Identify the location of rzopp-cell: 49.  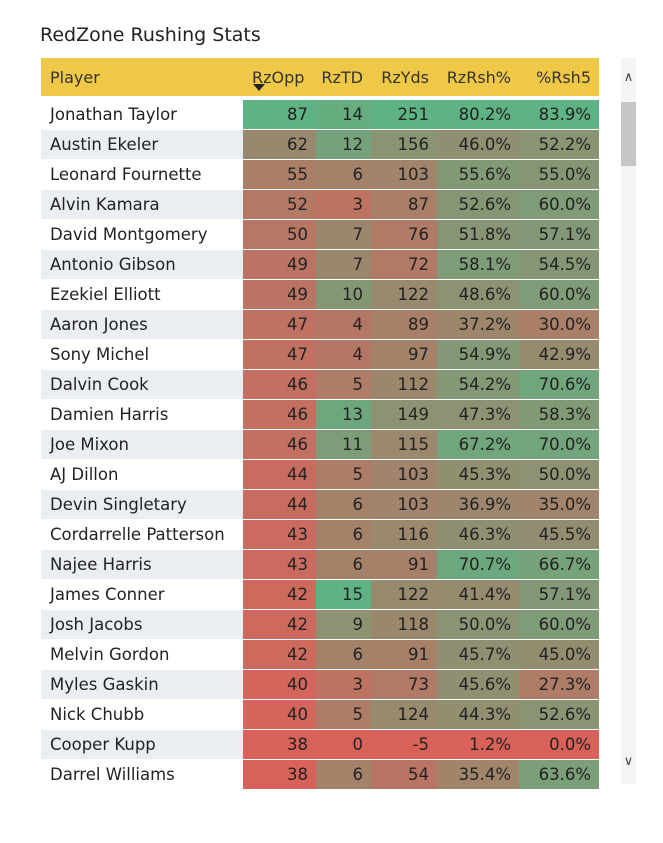
(279, 264).